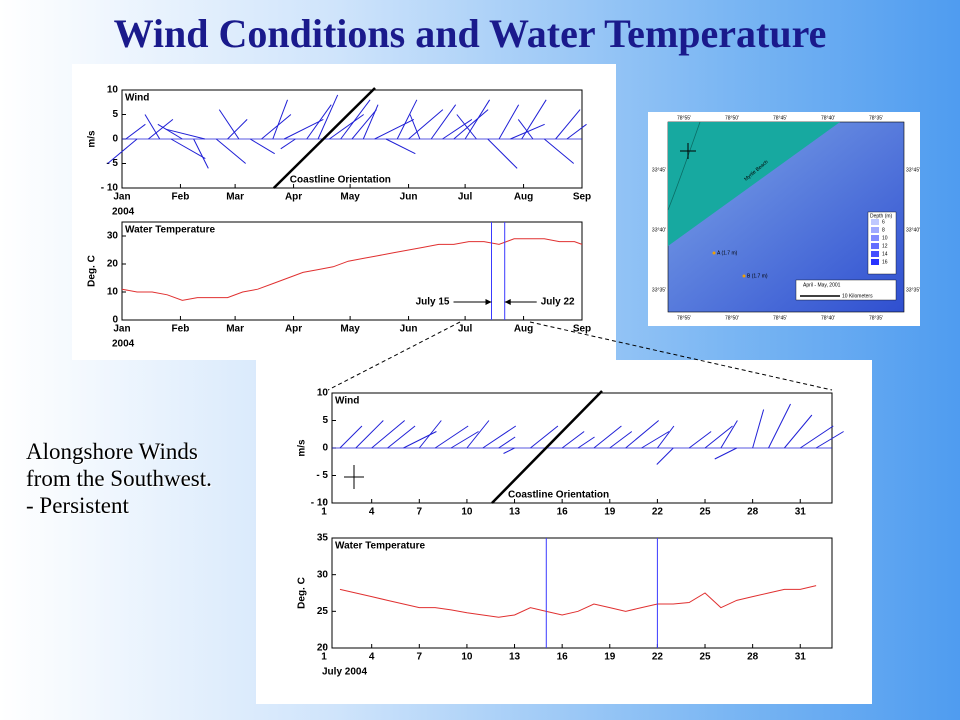 Image resolution: width=960 pixels, height=720 pixels. What do you see at coordinates (113, 264) in the screenshot?
I see `y-tick-label: 20` at bounding box center [113, 264].